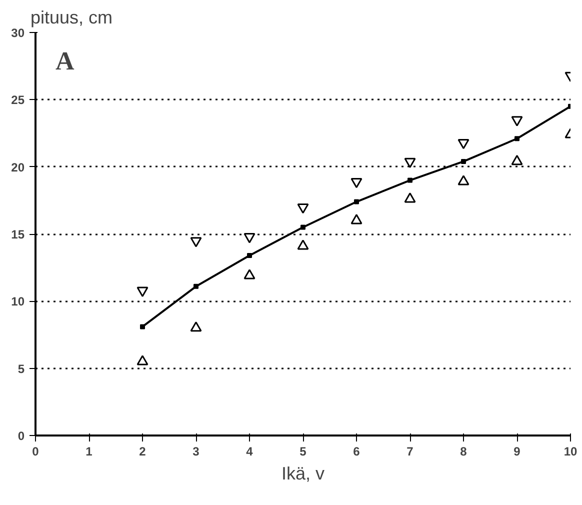 The image size is (582, 505). I want to click on y-tick-label: 25, so click(18, 100).